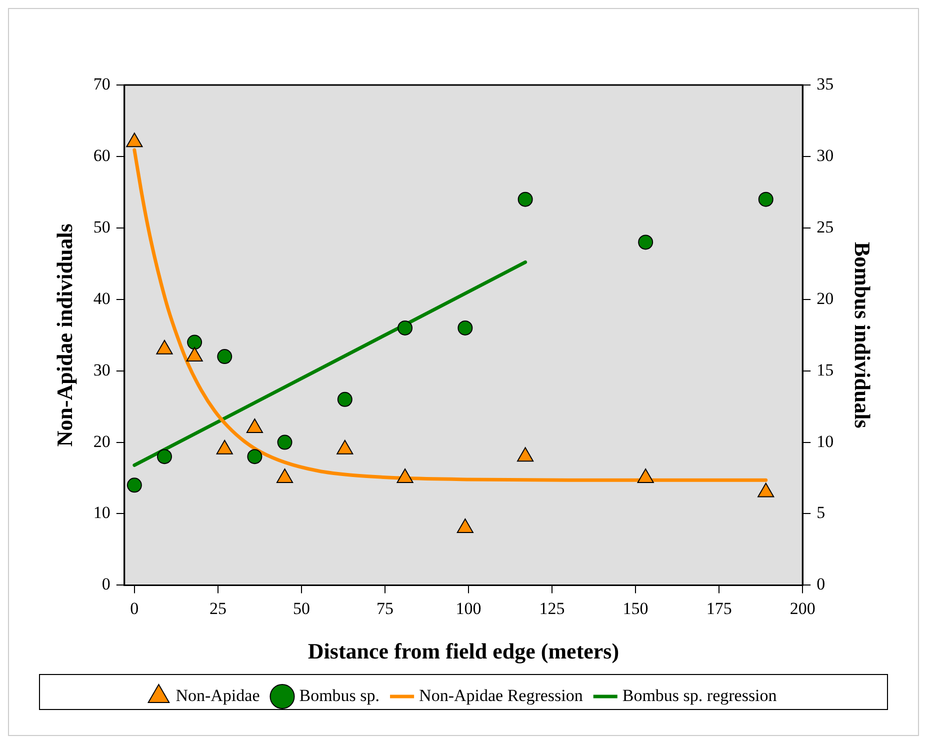 This screenshot has height=744, width=927. Describe the element at coordinates (635, 608) in the screenshot. I see `x-tick-label: 150` at that location.